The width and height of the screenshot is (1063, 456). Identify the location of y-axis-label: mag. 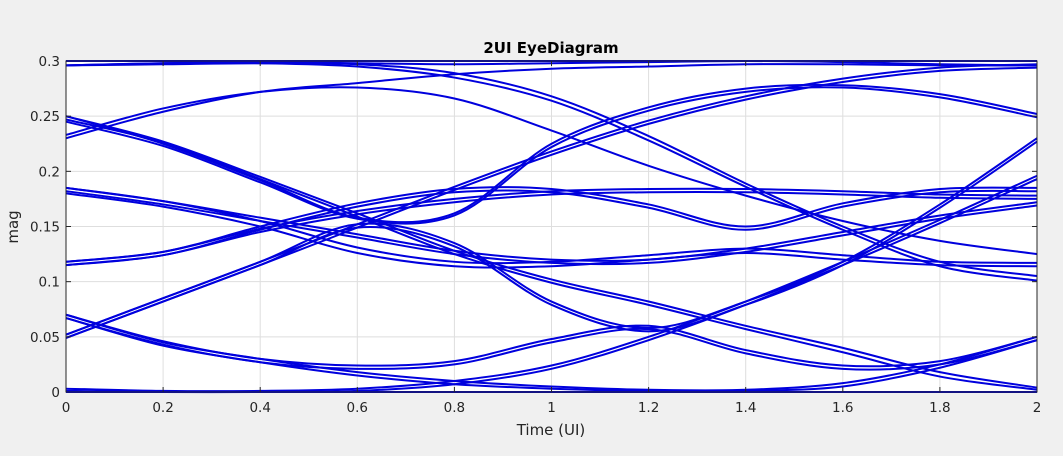
(13, 226).